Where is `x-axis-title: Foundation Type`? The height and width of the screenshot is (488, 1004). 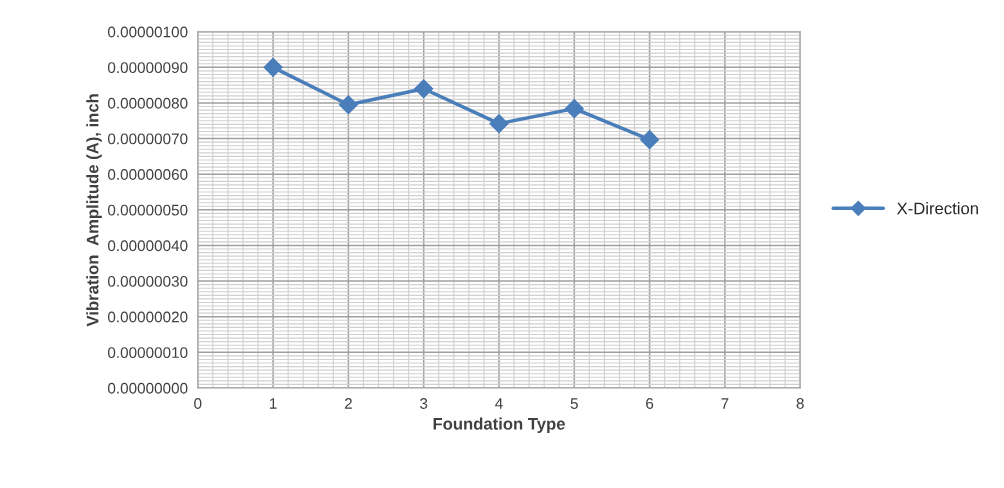
x-axis-title: Foundation Type is located at coordinates (499, 425).